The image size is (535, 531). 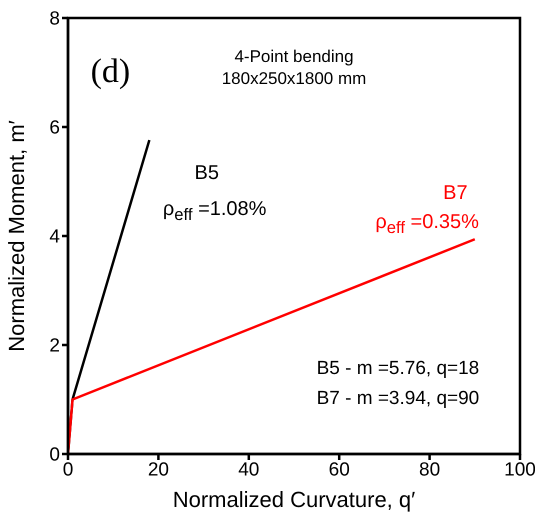 I want to click on y-tick-label: 0, so click(x=54, y=455).